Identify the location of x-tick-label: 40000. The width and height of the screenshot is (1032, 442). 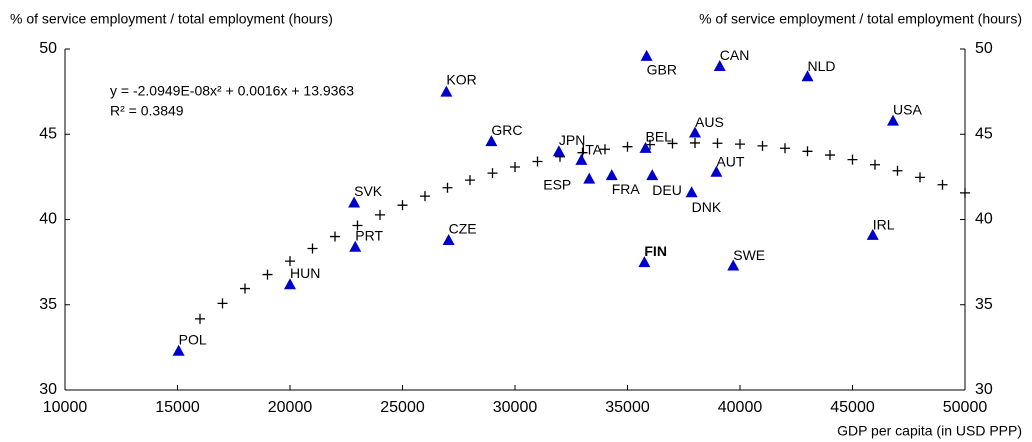
(740, 407).